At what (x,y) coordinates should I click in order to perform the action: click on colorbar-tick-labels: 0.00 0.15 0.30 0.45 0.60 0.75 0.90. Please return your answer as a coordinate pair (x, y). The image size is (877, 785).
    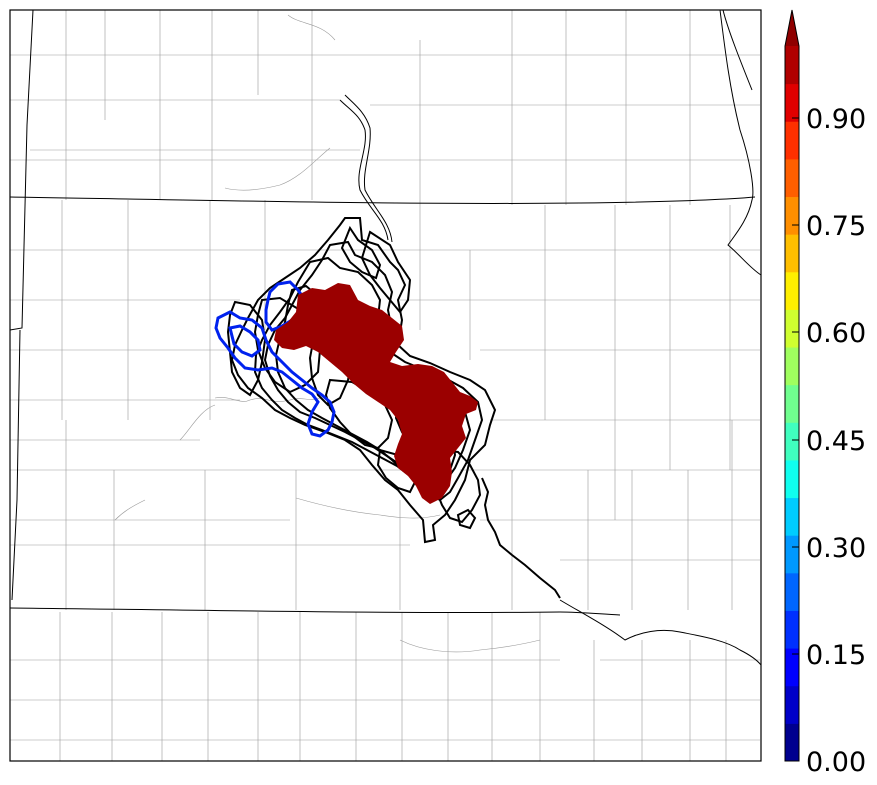
    Looking at the image, I should click on (836, 441).